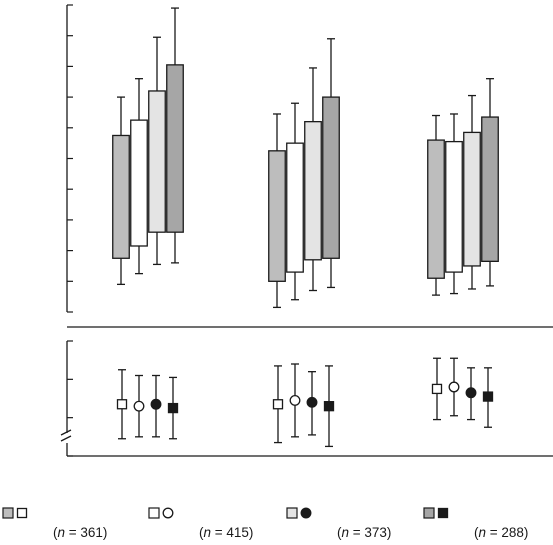 This screenshot has width=553, height=545. Describe the element at coordinates (80, 532) in the screenshot. I see `legend-sample-size: (n = 361)` at that location.